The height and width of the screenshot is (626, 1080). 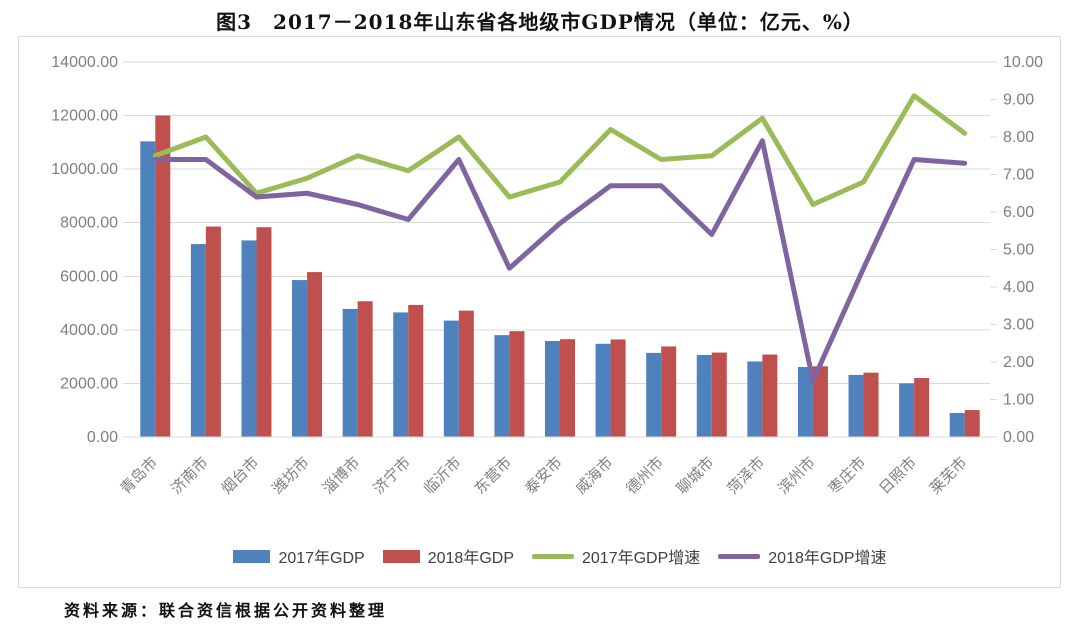 What do you see at coordinates (957, 425) in the screenshot?
I see `bar-2017年GDP-莱芜市` at bounding box center [957, 425].